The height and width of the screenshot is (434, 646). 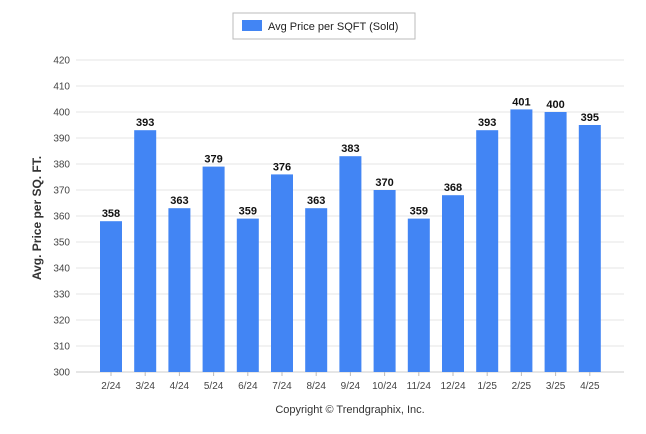 What do you see at coordinates (333, 27) in the screenshot?
I see `legend-entry: Avg Price per SQFT (Sold)` at bounding box center [333, 27].